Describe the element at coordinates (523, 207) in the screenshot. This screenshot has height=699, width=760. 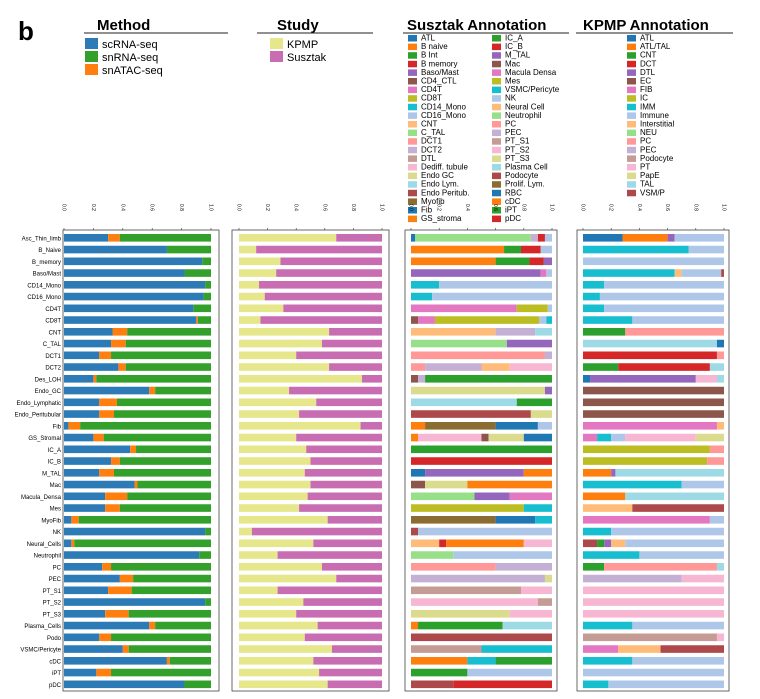
I see `panel-susztak-tick-label: 0.8` at that location.